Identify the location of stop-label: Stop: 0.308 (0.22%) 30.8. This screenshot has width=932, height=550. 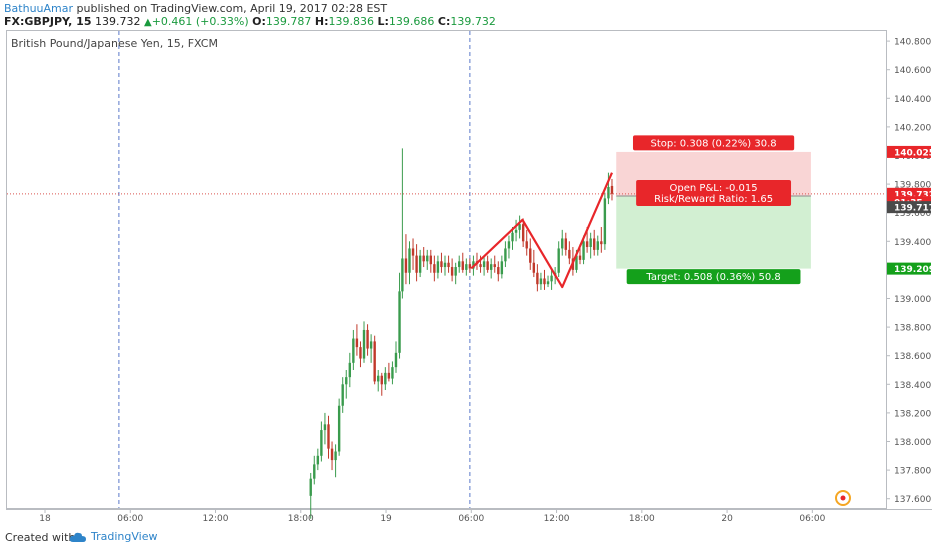
(713, 143).